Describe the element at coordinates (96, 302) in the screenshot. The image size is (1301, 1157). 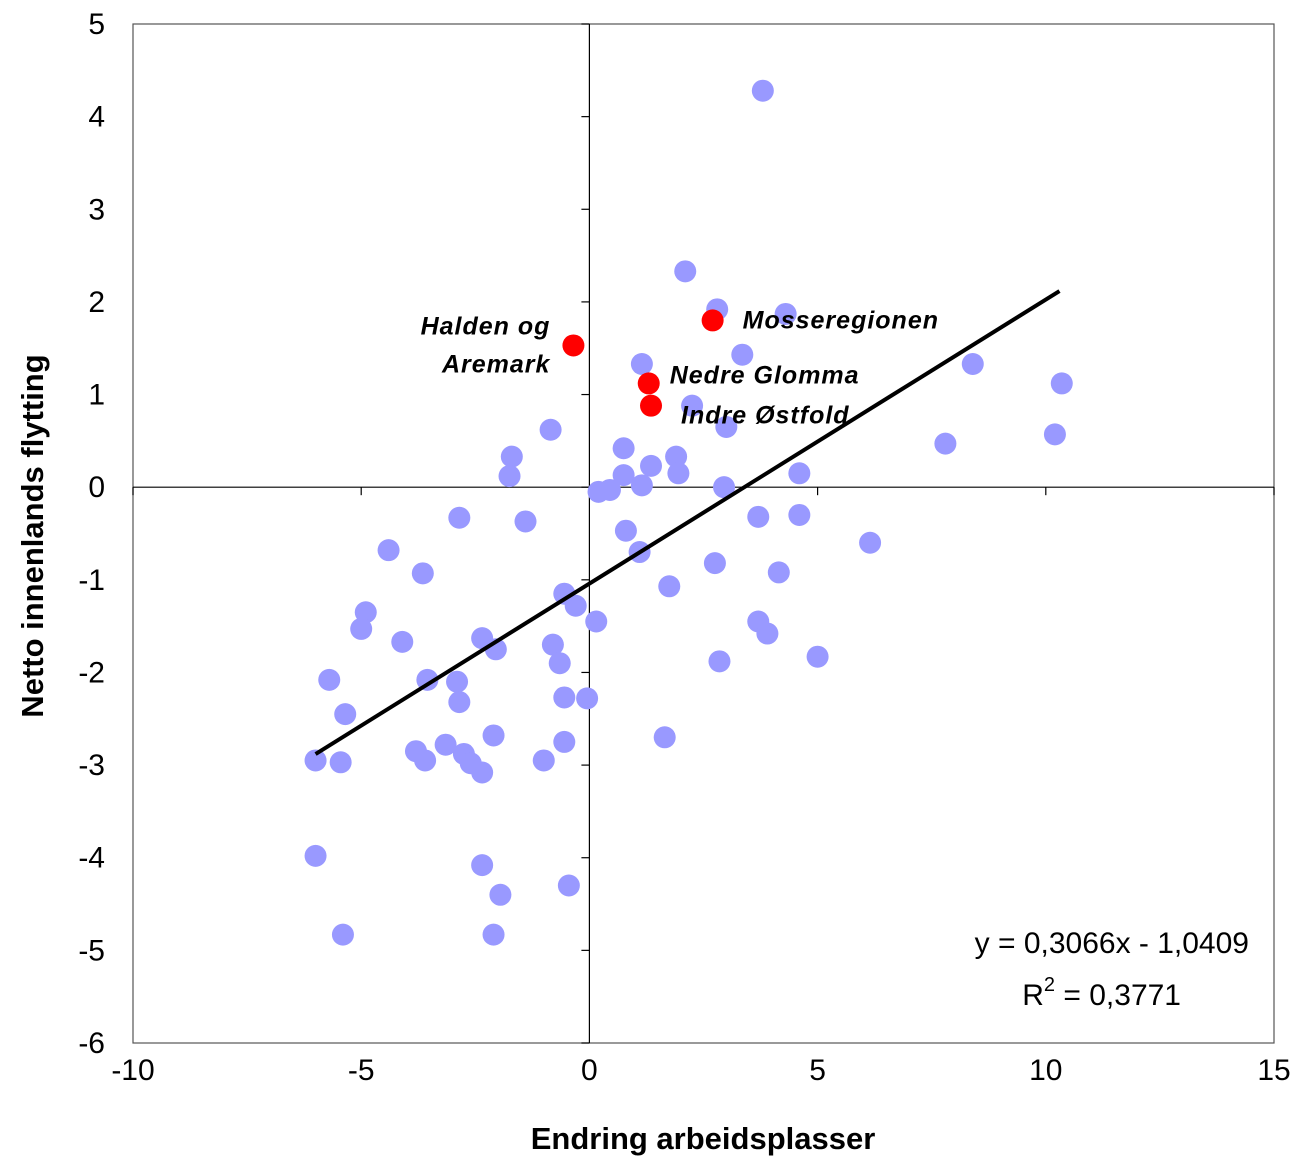
I see `y-tick-label: 2` at that location.